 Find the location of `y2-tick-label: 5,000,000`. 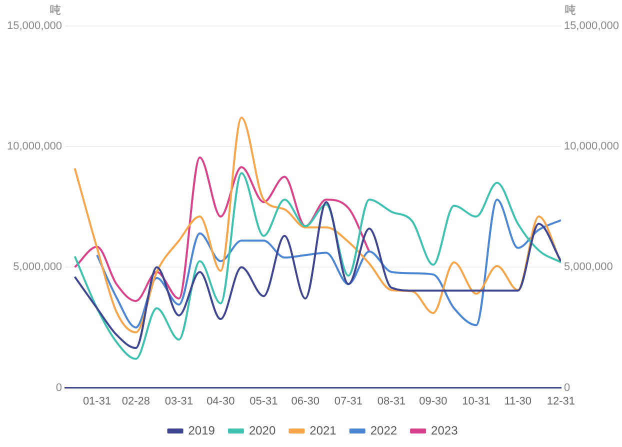

y2-tick-label: 5,000,000 is located at coordinates (588, 267).